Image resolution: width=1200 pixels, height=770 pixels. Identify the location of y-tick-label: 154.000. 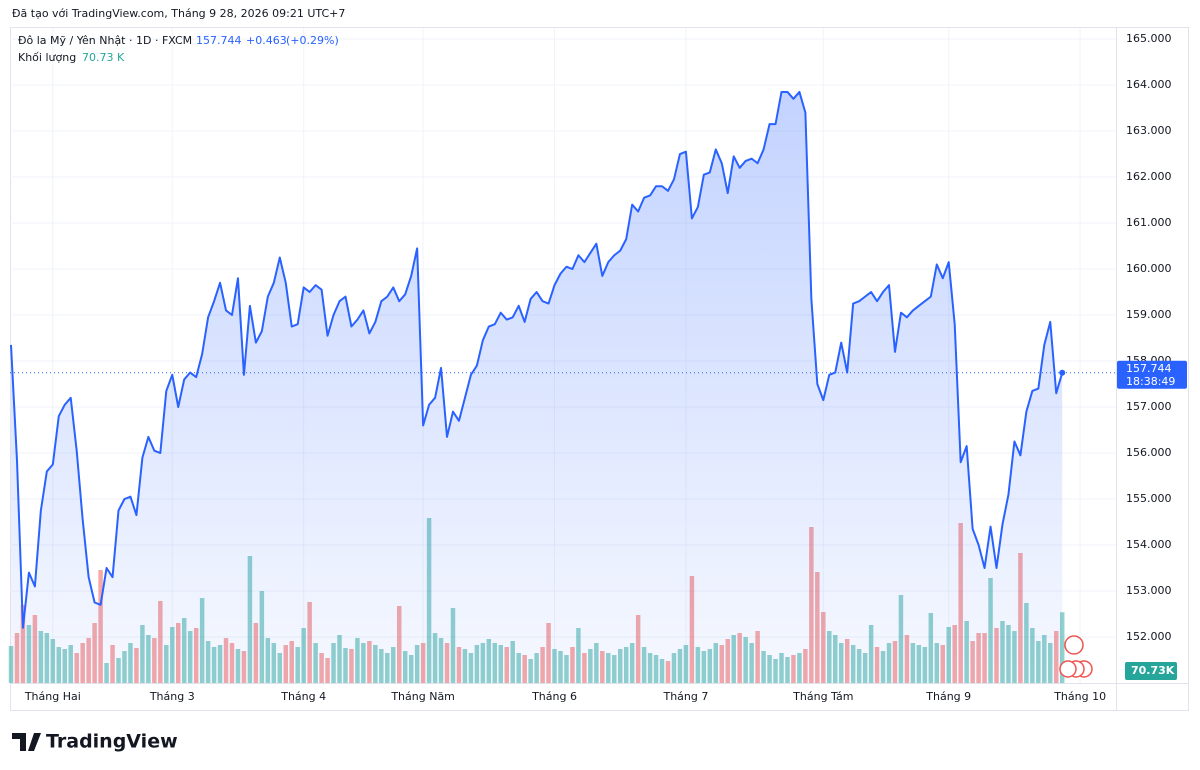
(1149, 544).